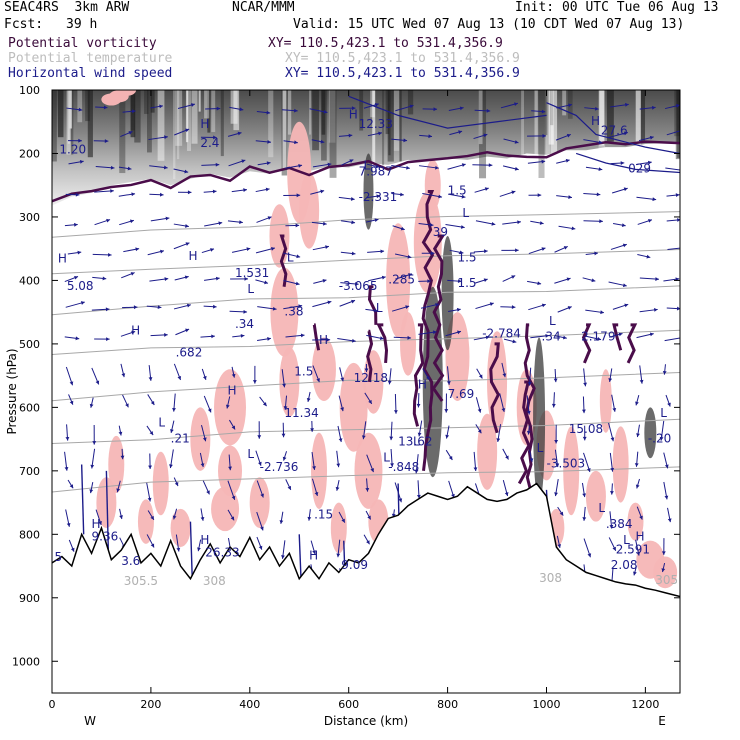 The height and width of the screenshot is (740, 740). What do you see at coordinates (82, 43) in the screenshot?
I see `legend-potential-vorticity: Potential vorticity` at bounding box center [82, 43].